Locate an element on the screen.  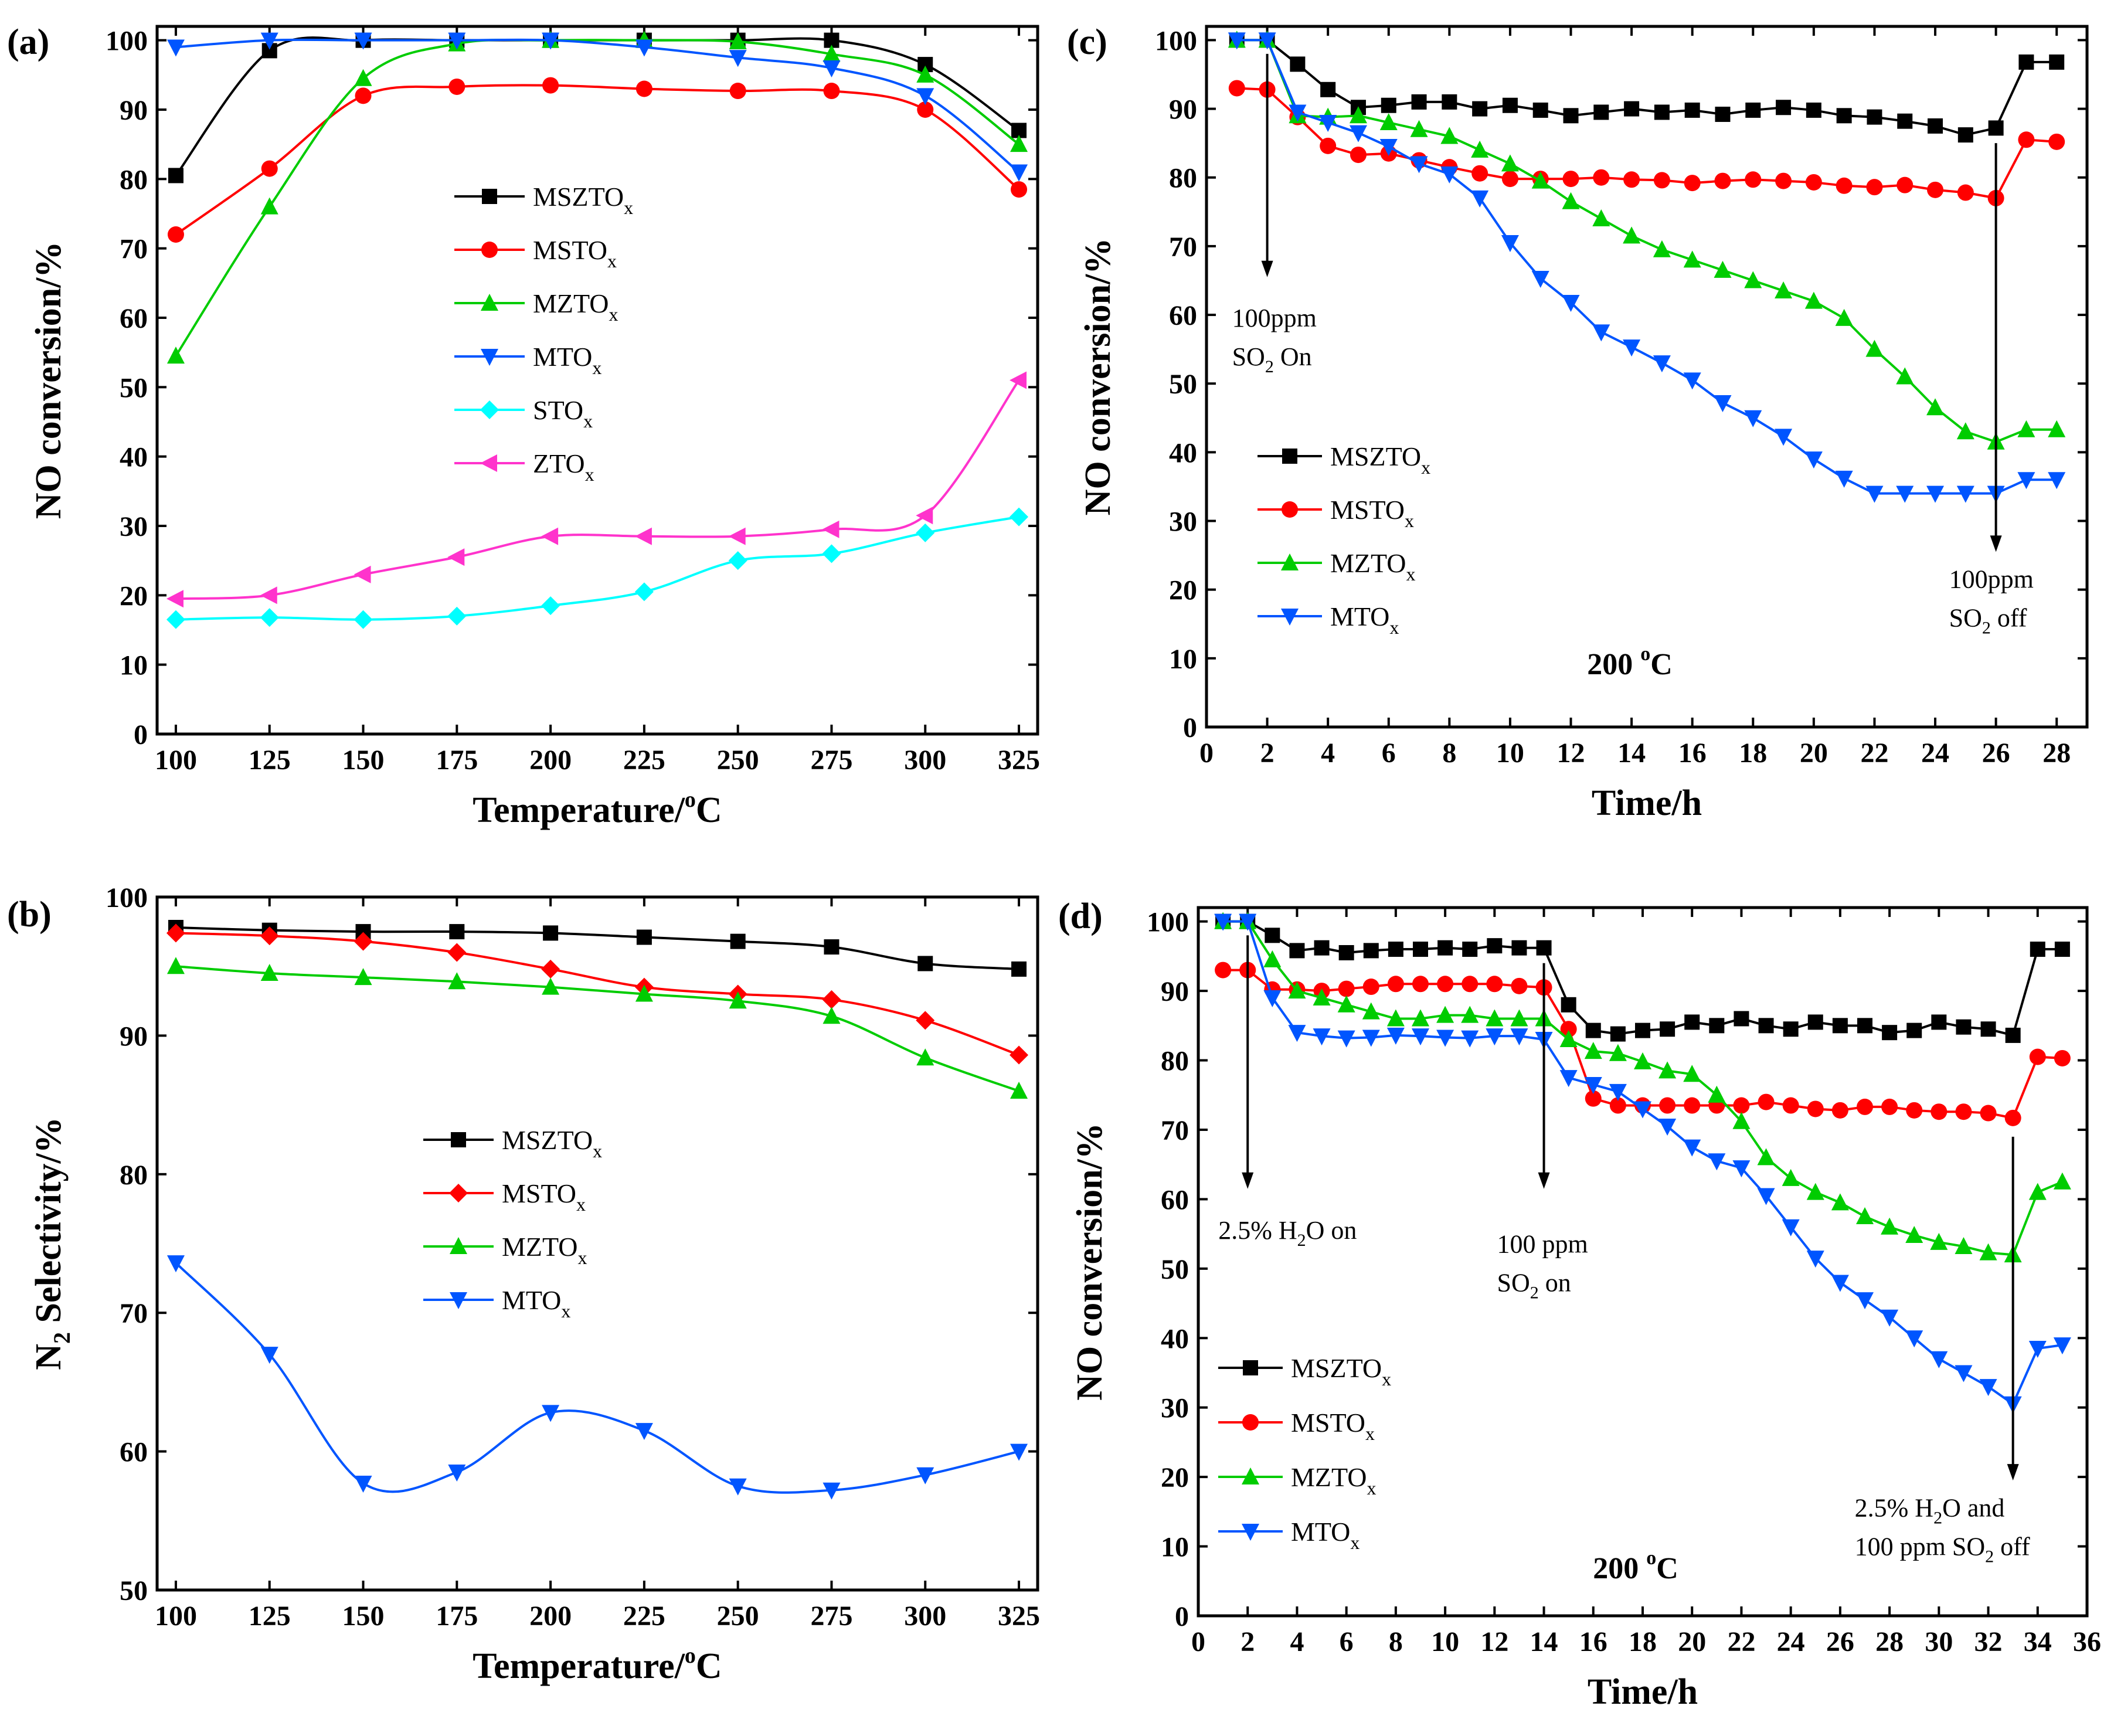
y-tick-label: 40 is located at coordinates (134, 457).